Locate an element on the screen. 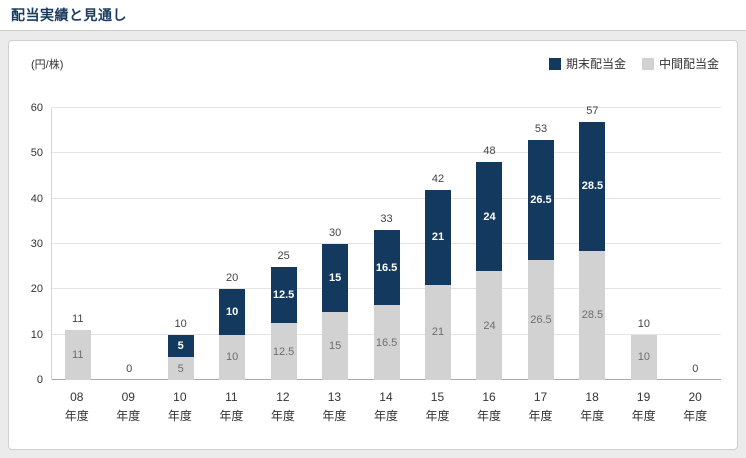 This screenshot has height=458, width=746. bar-total-label: 11 is located at coordinates (78, 319).